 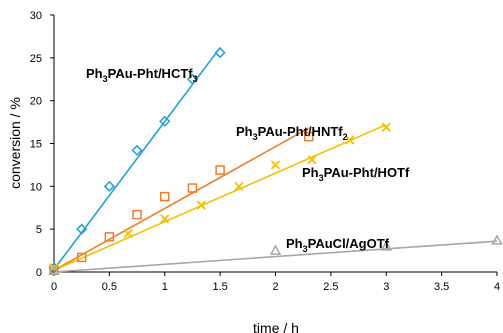 I want to click on series-label-part: PAuCl/AgOTf, so click(x=349, y=243).